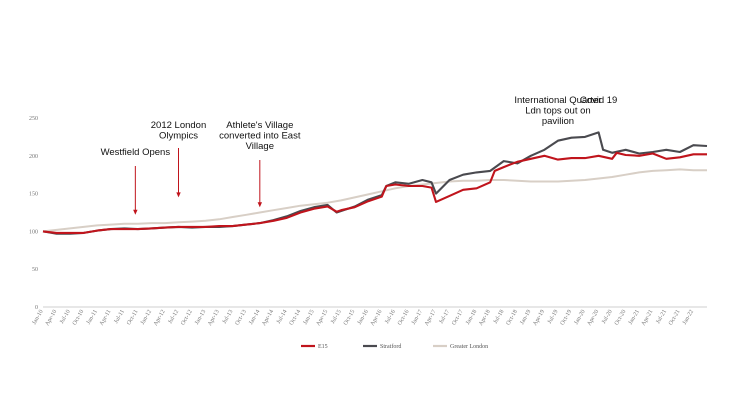 The height and width of the screenshot is (418, 744). Describe the element at coordinates (146, 317) in the screenshot. I see `x-tick-label: Jan-12` at that location.